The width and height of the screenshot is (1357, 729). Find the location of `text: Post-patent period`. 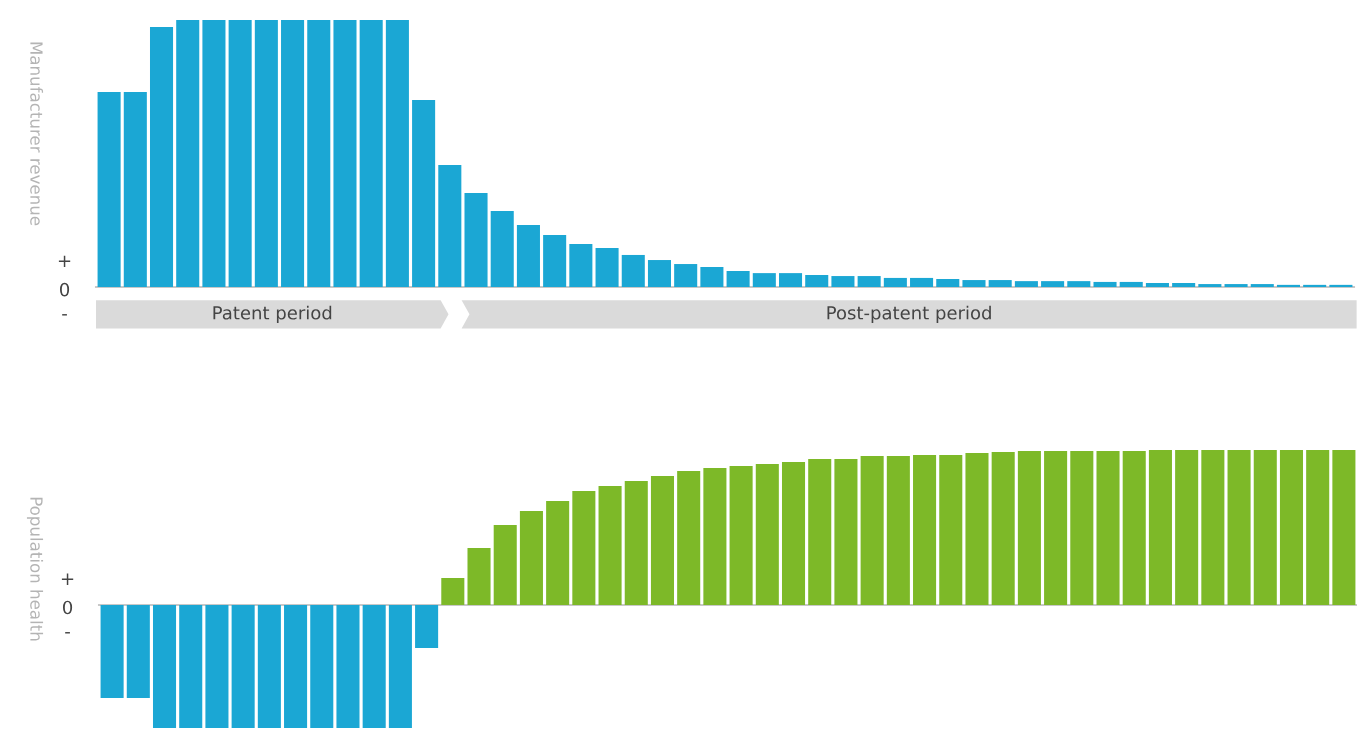

text: Post-patent period is located at coordinates (909, 314).